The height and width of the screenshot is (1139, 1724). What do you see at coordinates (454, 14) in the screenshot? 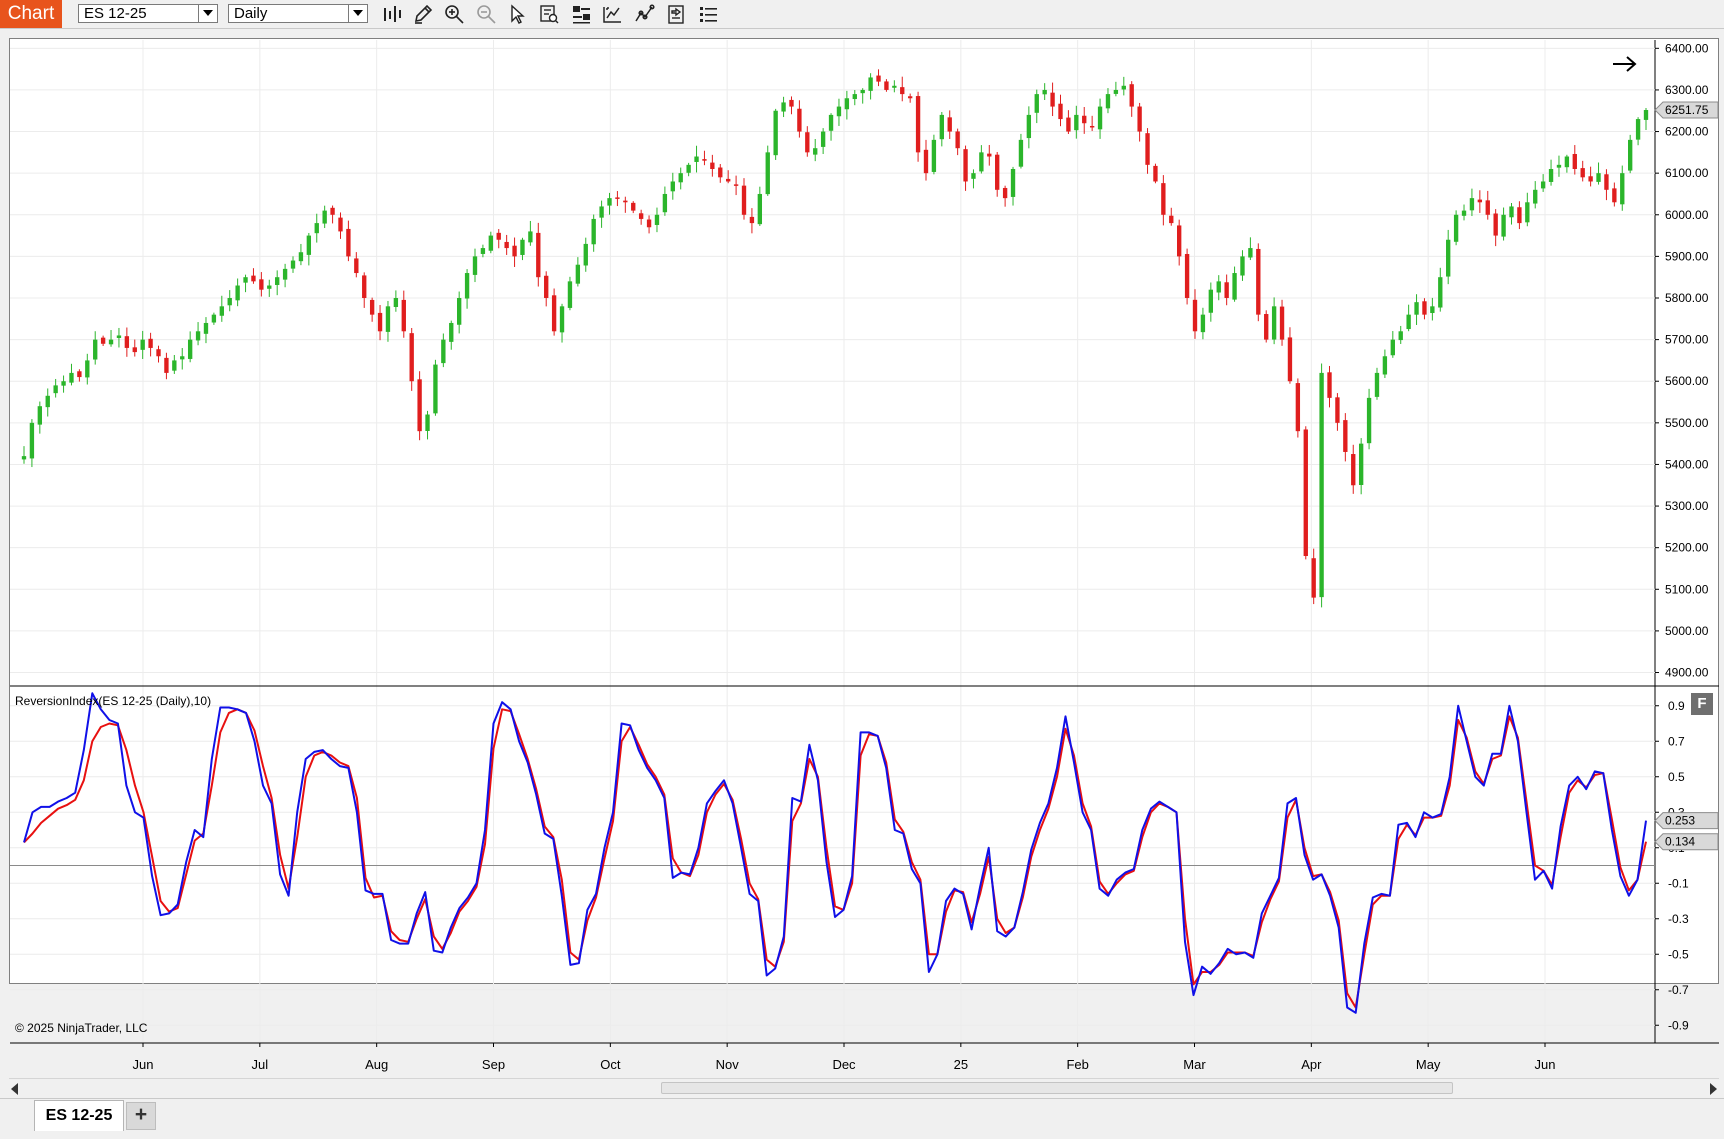
I see `zoom-in-icon` at bounding box center [454, 14].